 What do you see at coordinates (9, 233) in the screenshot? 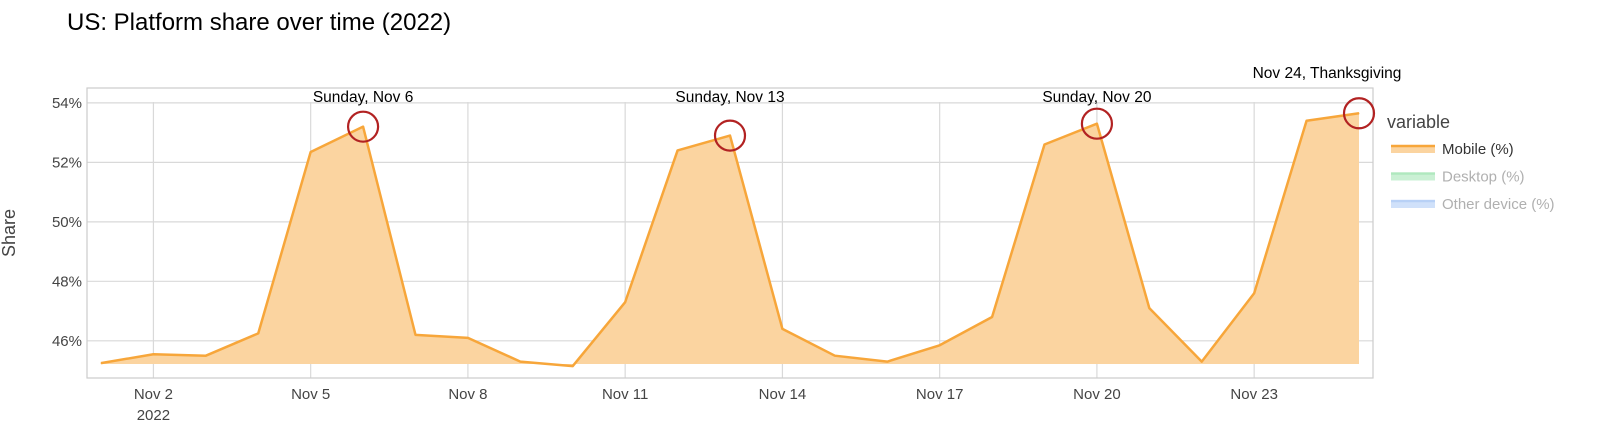
I see `y-axis-title: Share` at bounding box center [9, 233].